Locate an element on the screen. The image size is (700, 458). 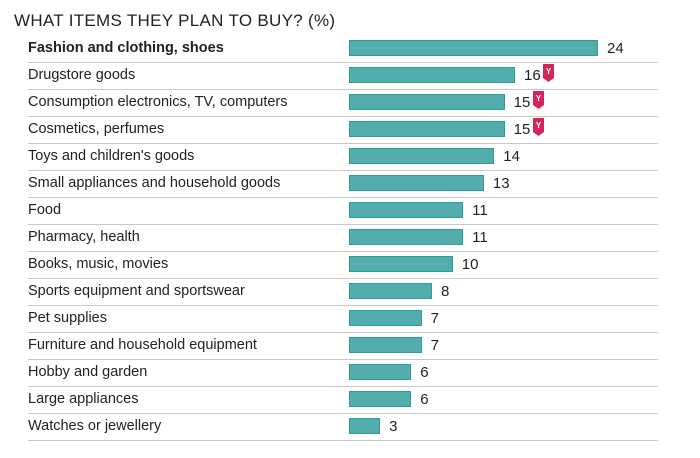
category-label: Furniture and household equipment is located at coordinates (142, 345).